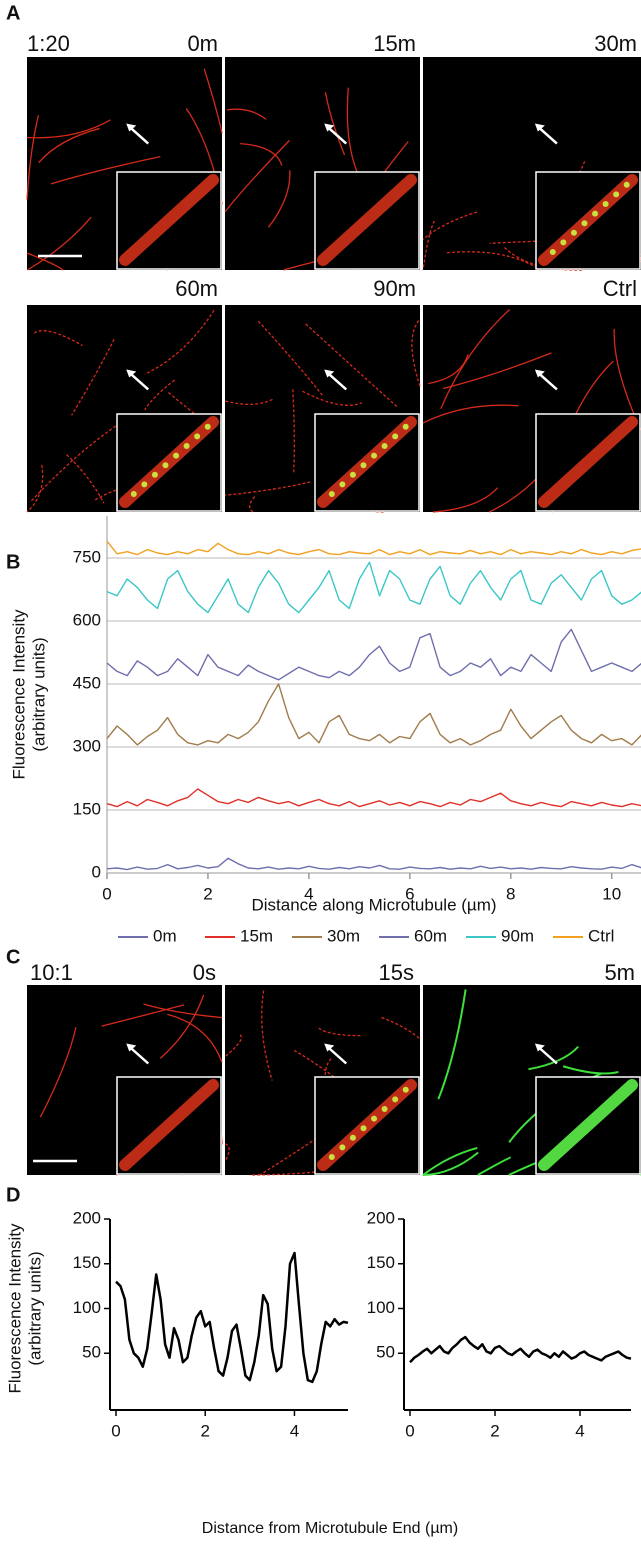  I want to click on x-tick-label: 6, so click(409, 893).